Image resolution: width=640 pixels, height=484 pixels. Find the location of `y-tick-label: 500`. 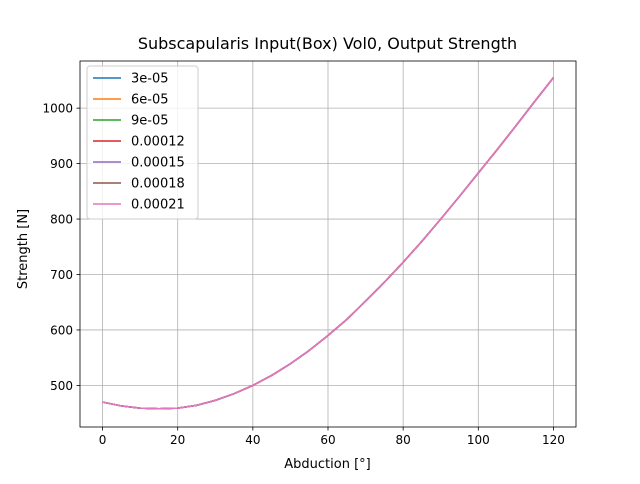

y-tick-label: 500 is located at coordinates (61, 386).